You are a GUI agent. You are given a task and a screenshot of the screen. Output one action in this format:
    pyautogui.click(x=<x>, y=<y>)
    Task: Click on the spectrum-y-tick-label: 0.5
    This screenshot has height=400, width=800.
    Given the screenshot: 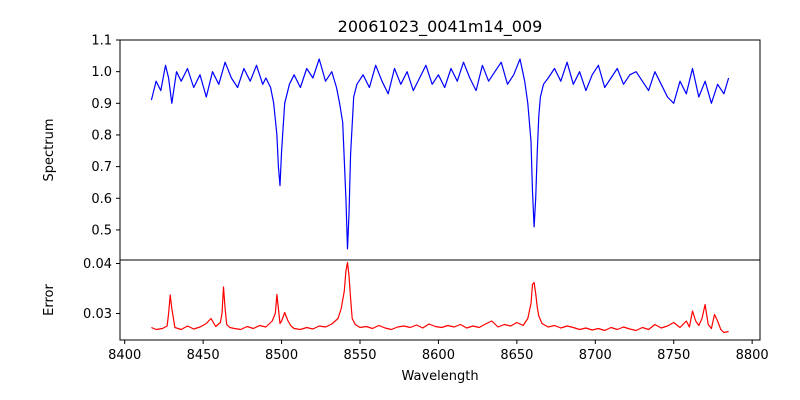 What is the action you would take?
    pyautogui.click(x=101, y=230)
    